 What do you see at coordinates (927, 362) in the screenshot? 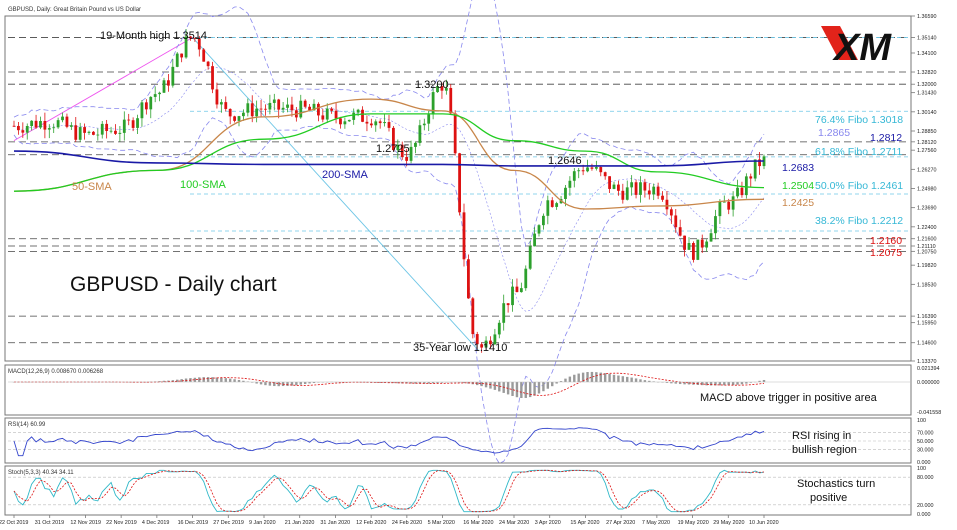
I see `price-tick-label: 1.13370` at bounding box center [927, 362].